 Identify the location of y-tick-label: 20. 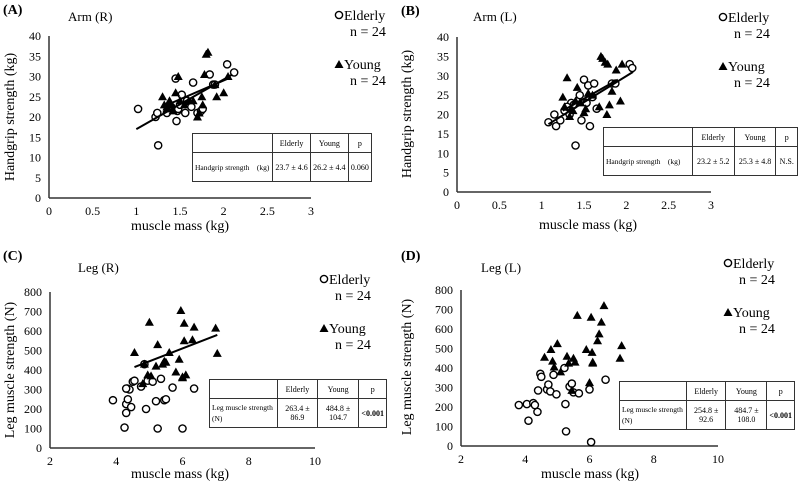
(35, 117).